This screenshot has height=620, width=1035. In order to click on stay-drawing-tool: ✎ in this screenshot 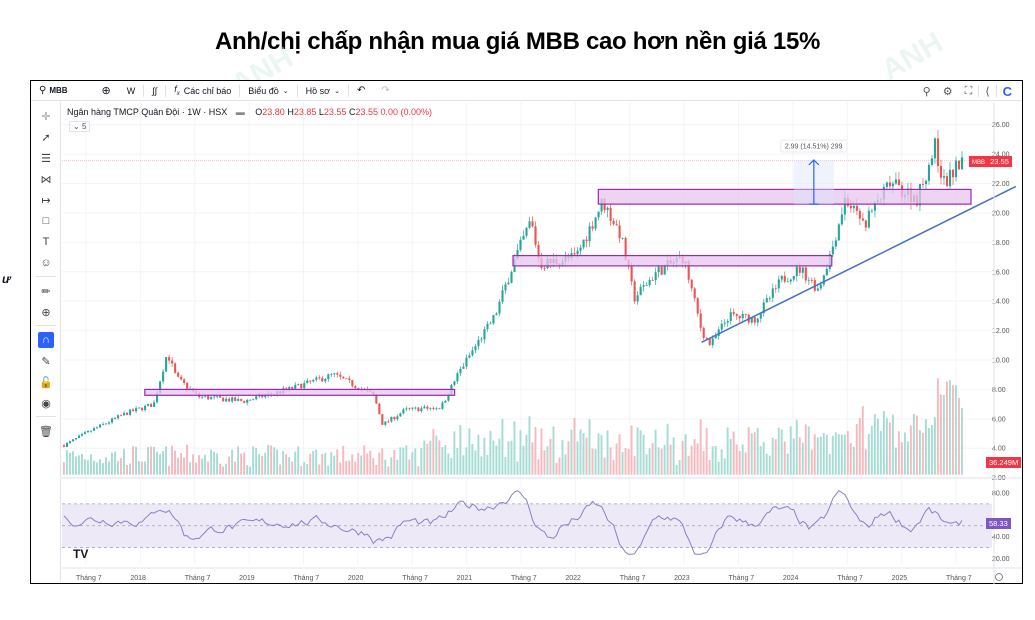, I will do `click(46, 361)`.